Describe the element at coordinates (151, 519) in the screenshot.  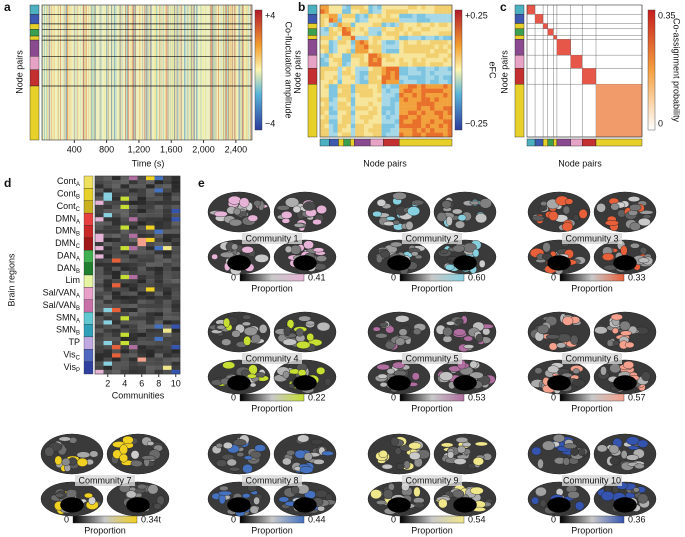
I see `colorbar-max: 0.34t` at that location.